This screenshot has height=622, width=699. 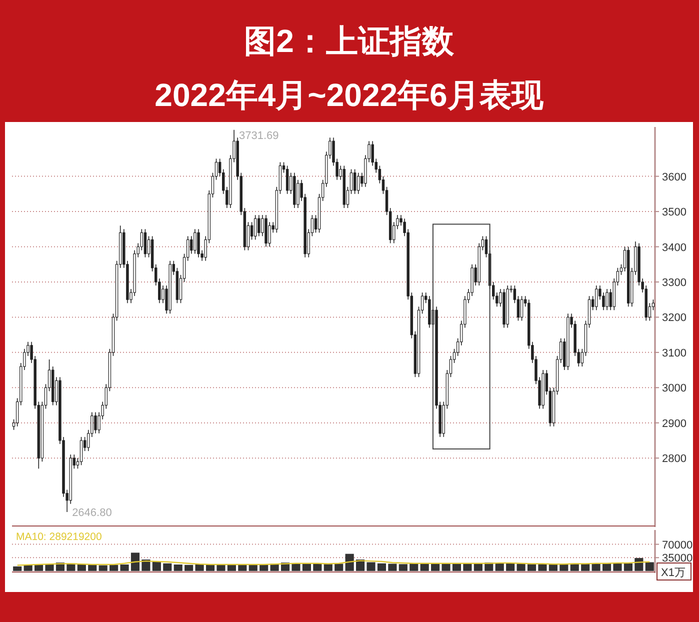 I want to click on y-tick-label: 2900, so click(x=674, y=424).